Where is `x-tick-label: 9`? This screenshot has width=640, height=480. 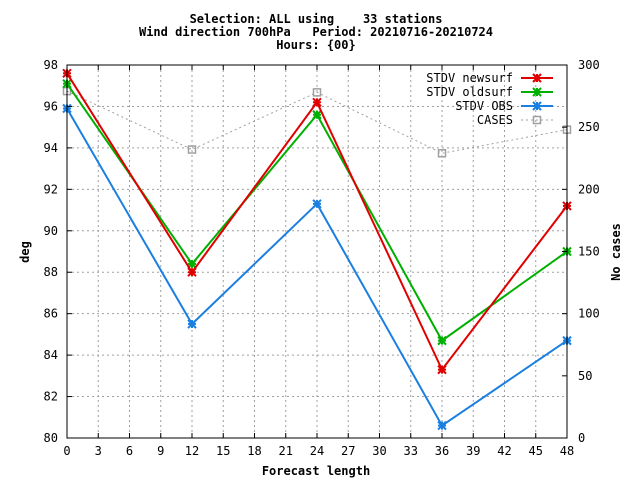 x-tick-label: 9 is located at coordinates (160, 451).